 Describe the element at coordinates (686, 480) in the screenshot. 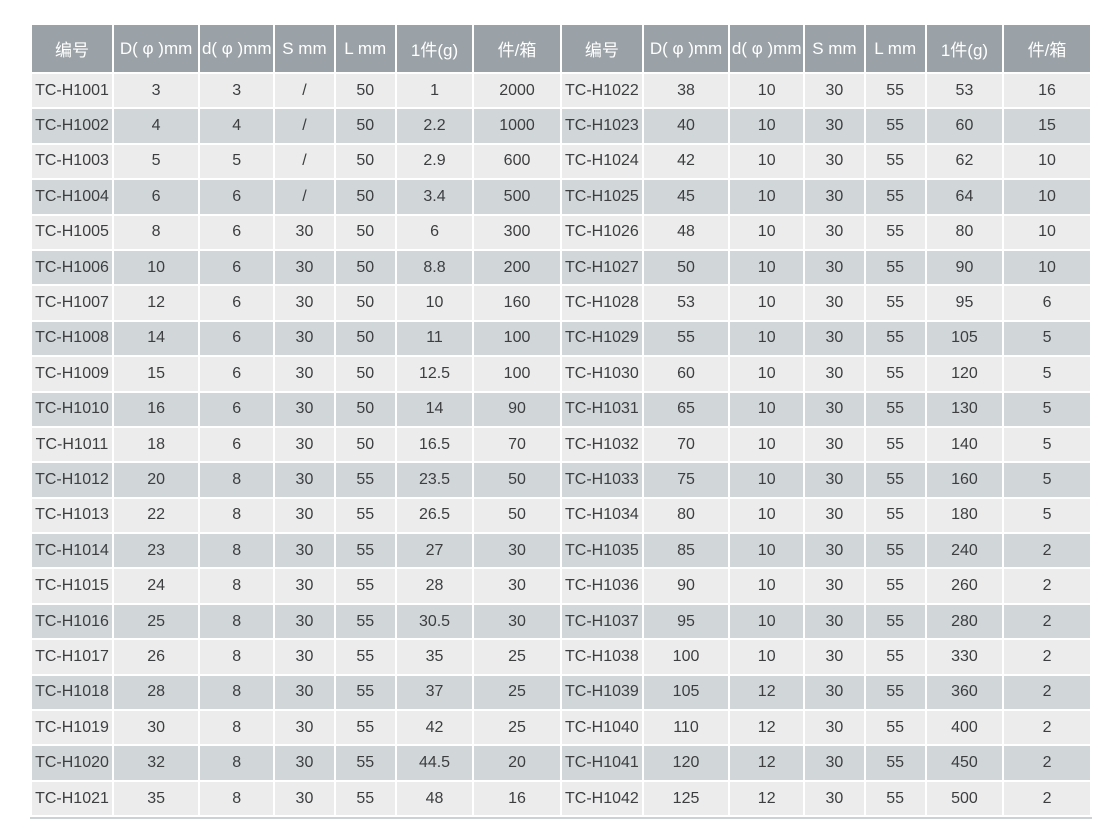

I see `table-cell: 75` at that location.